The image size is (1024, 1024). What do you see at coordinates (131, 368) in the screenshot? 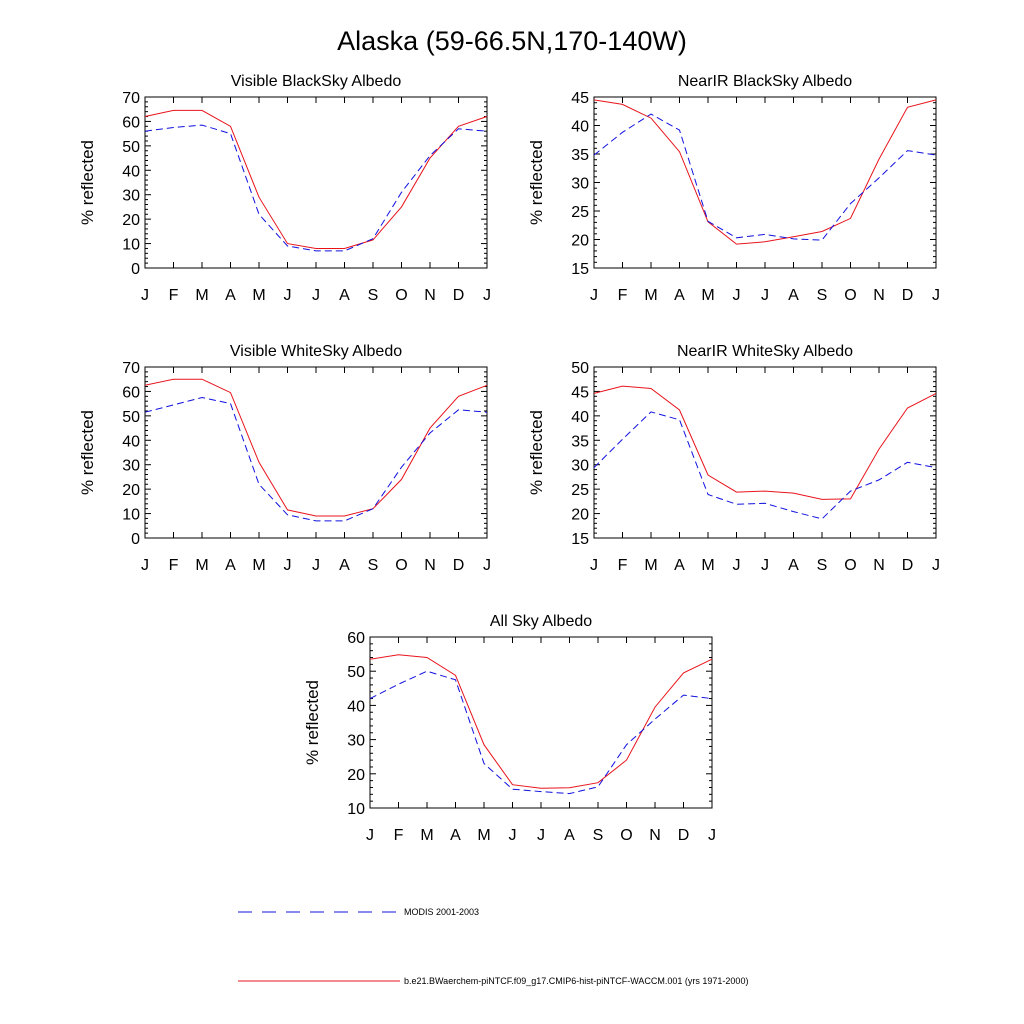
I see `y-tick-label: 70` at bounding box center [131, 368].